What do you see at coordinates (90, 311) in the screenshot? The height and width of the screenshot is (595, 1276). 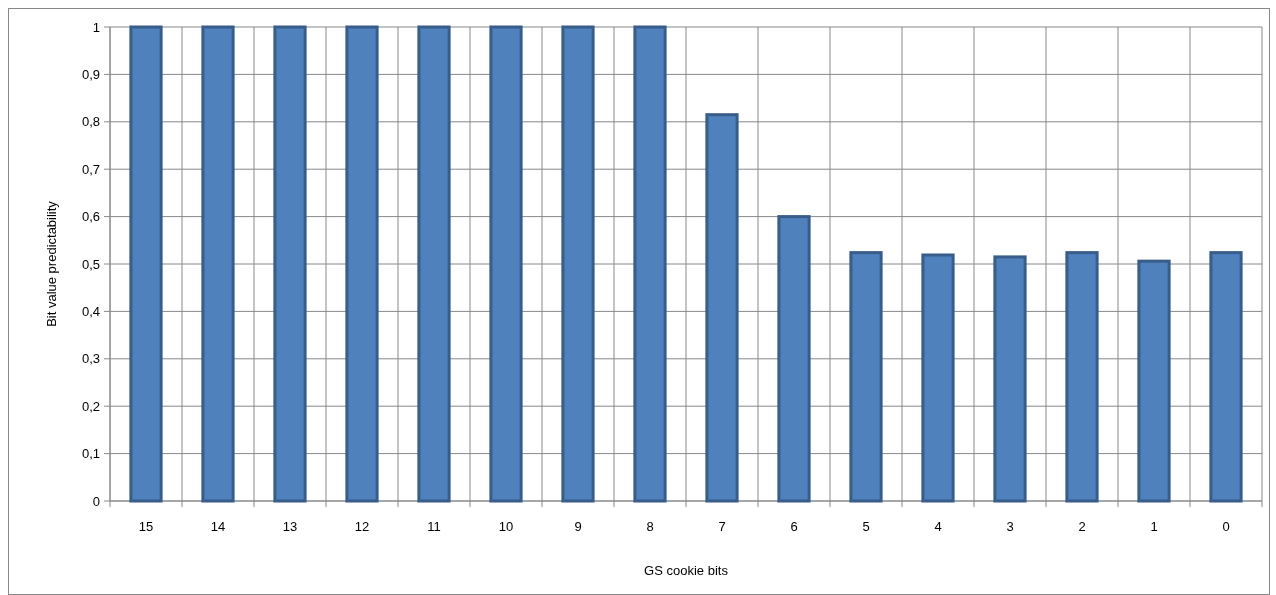 I see `y-tick-label: 0,4` at bounding box center [90, 311].